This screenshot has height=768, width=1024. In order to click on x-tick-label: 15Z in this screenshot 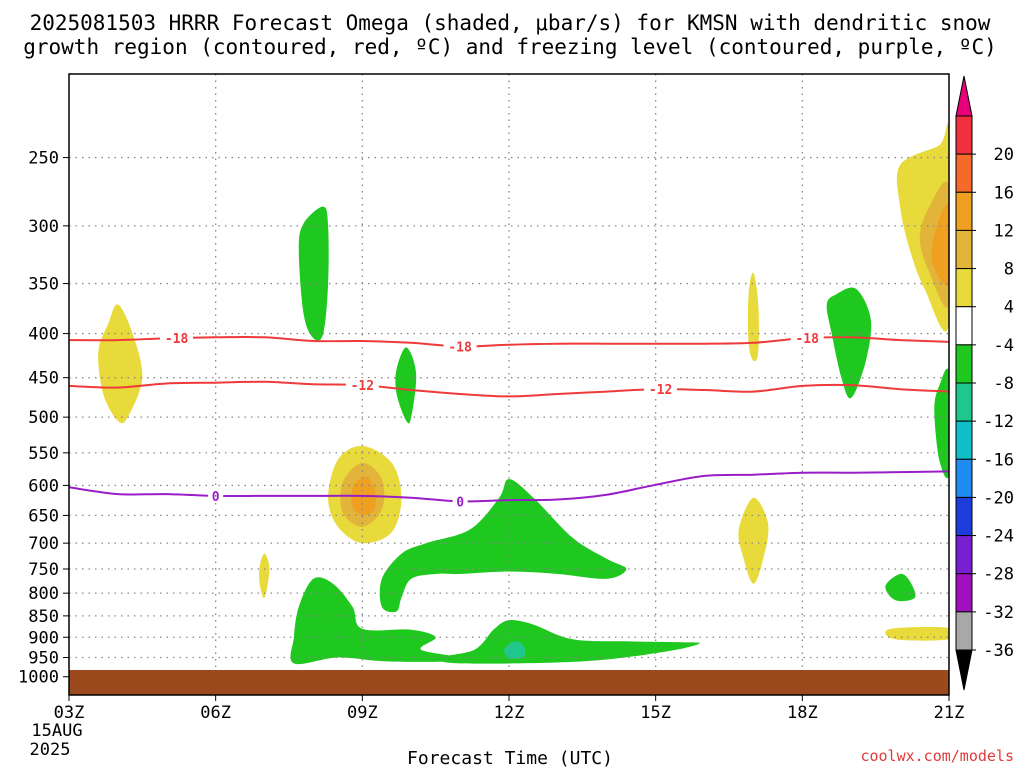, I will do `click(655, 713)`.